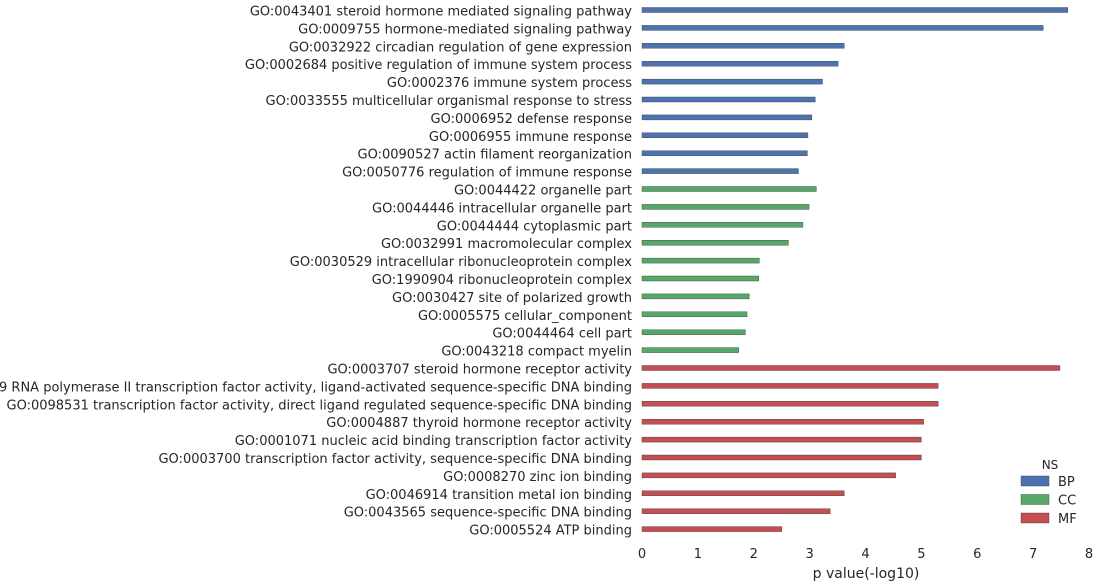 The height and width of the screenshot is (587, 1099). Describe the element at coordinates (534, 226) in the screenshot. I see `category-label: GO:0044444 cytoplasmic part` at that location.